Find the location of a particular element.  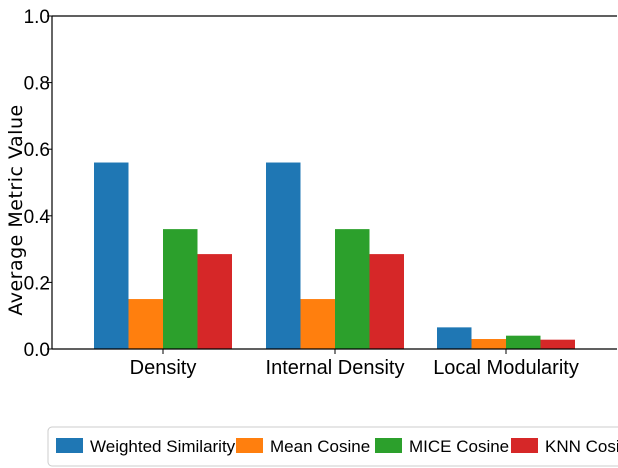

bar-mice-cosine-local-modularity is located at coordinates (523, 342).